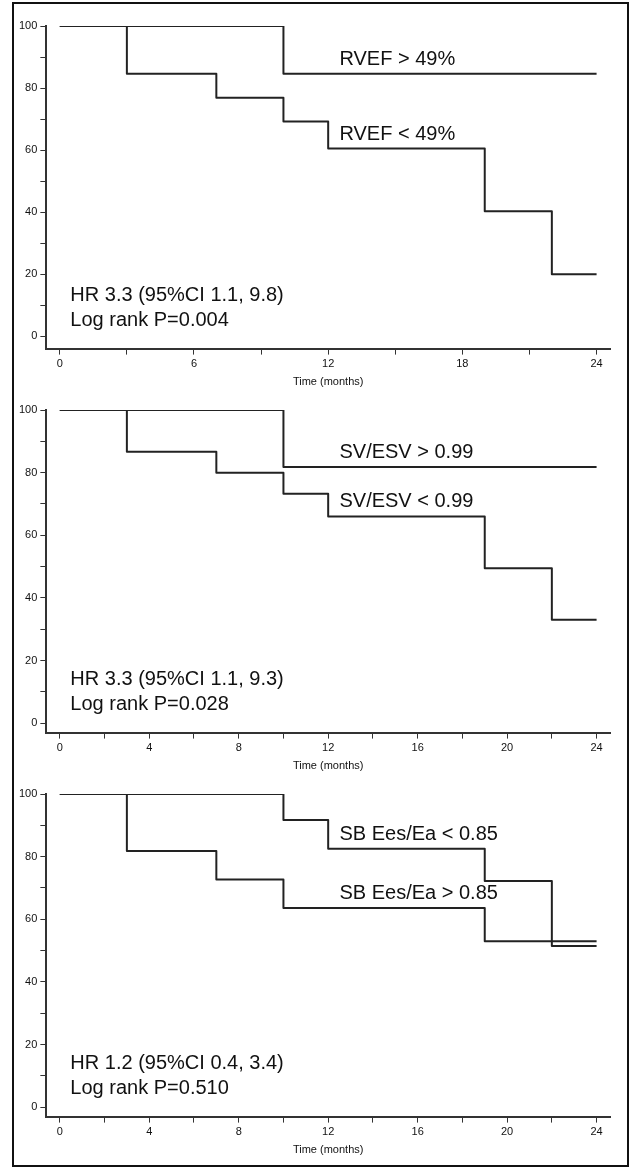  What do you see at coordinates (418, 832) in the screenshot?
I see `series-label: SB Ees/Ea < 0.85` at bounding box center [418, 832].